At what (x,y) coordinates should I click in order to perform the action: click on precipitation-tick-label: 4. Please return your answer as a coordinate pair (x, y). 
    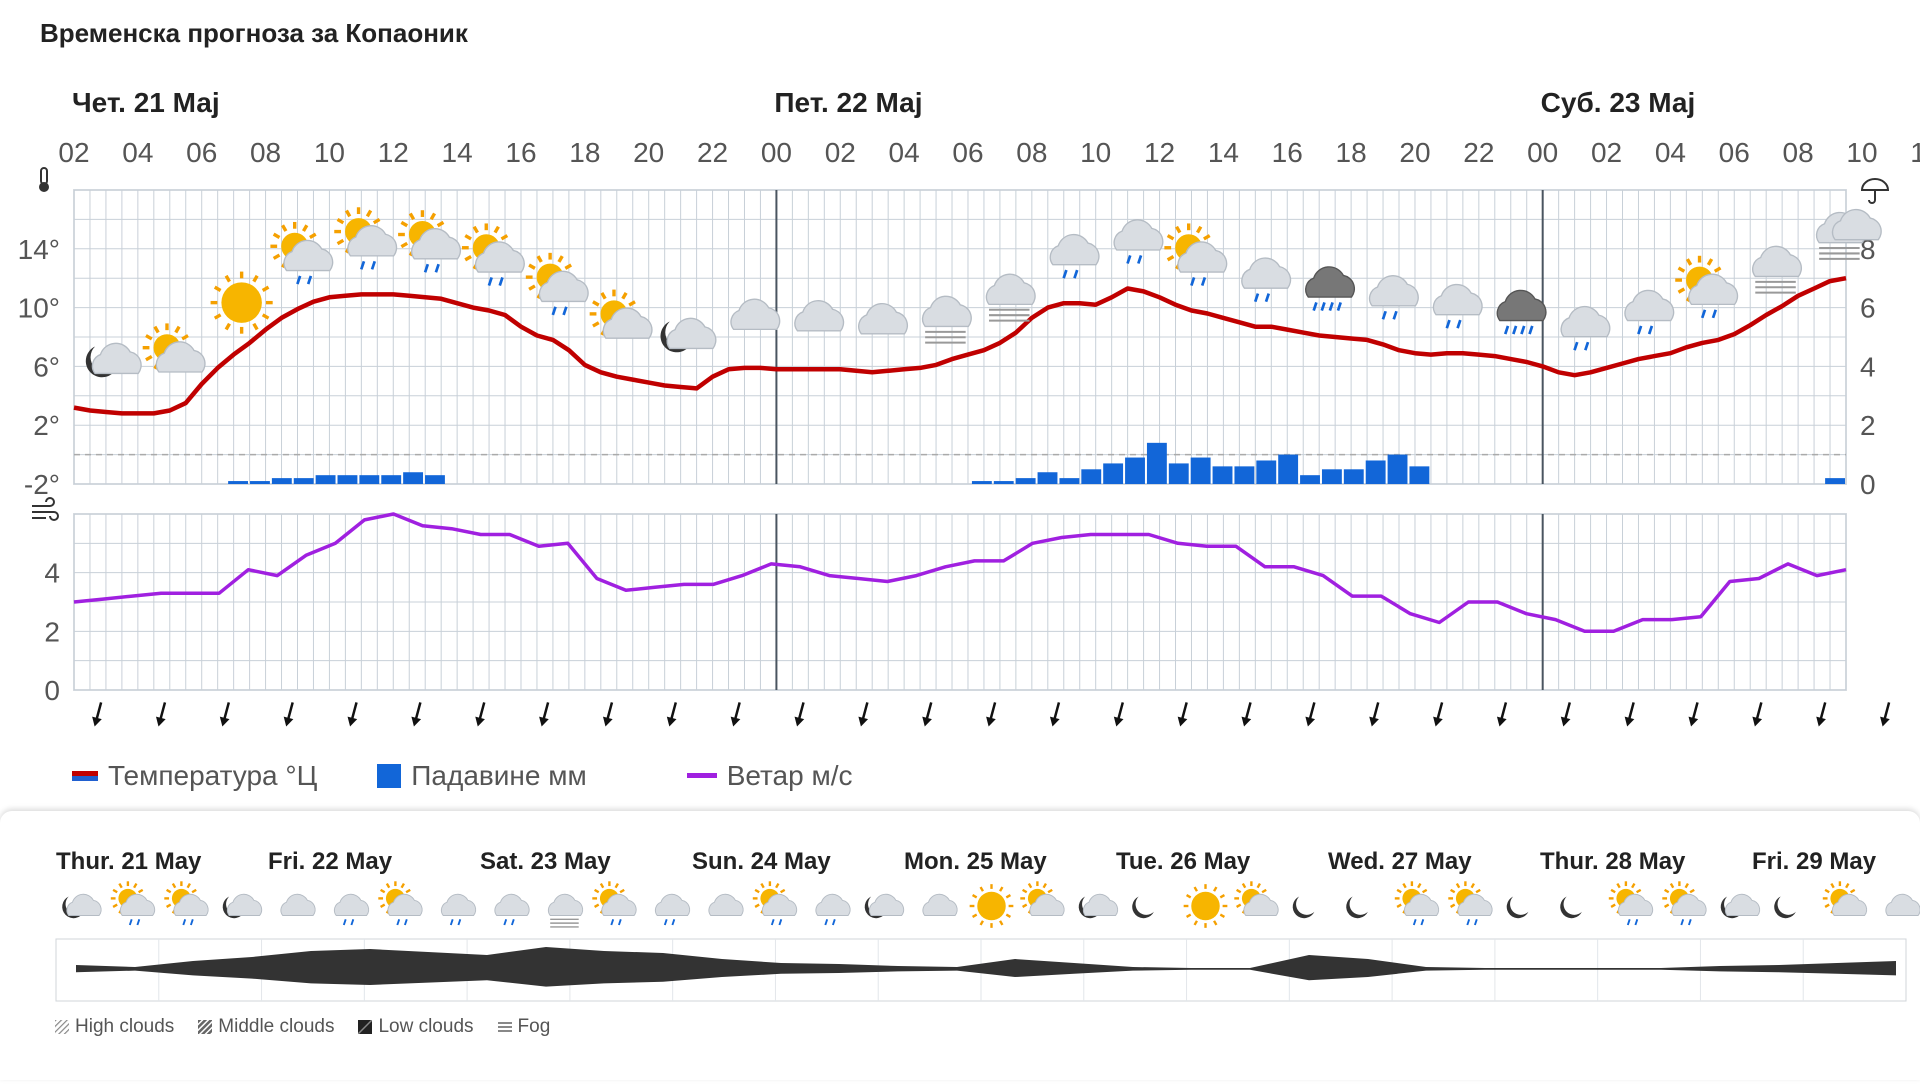
    Looking at the image, I should click on (1868, 366).